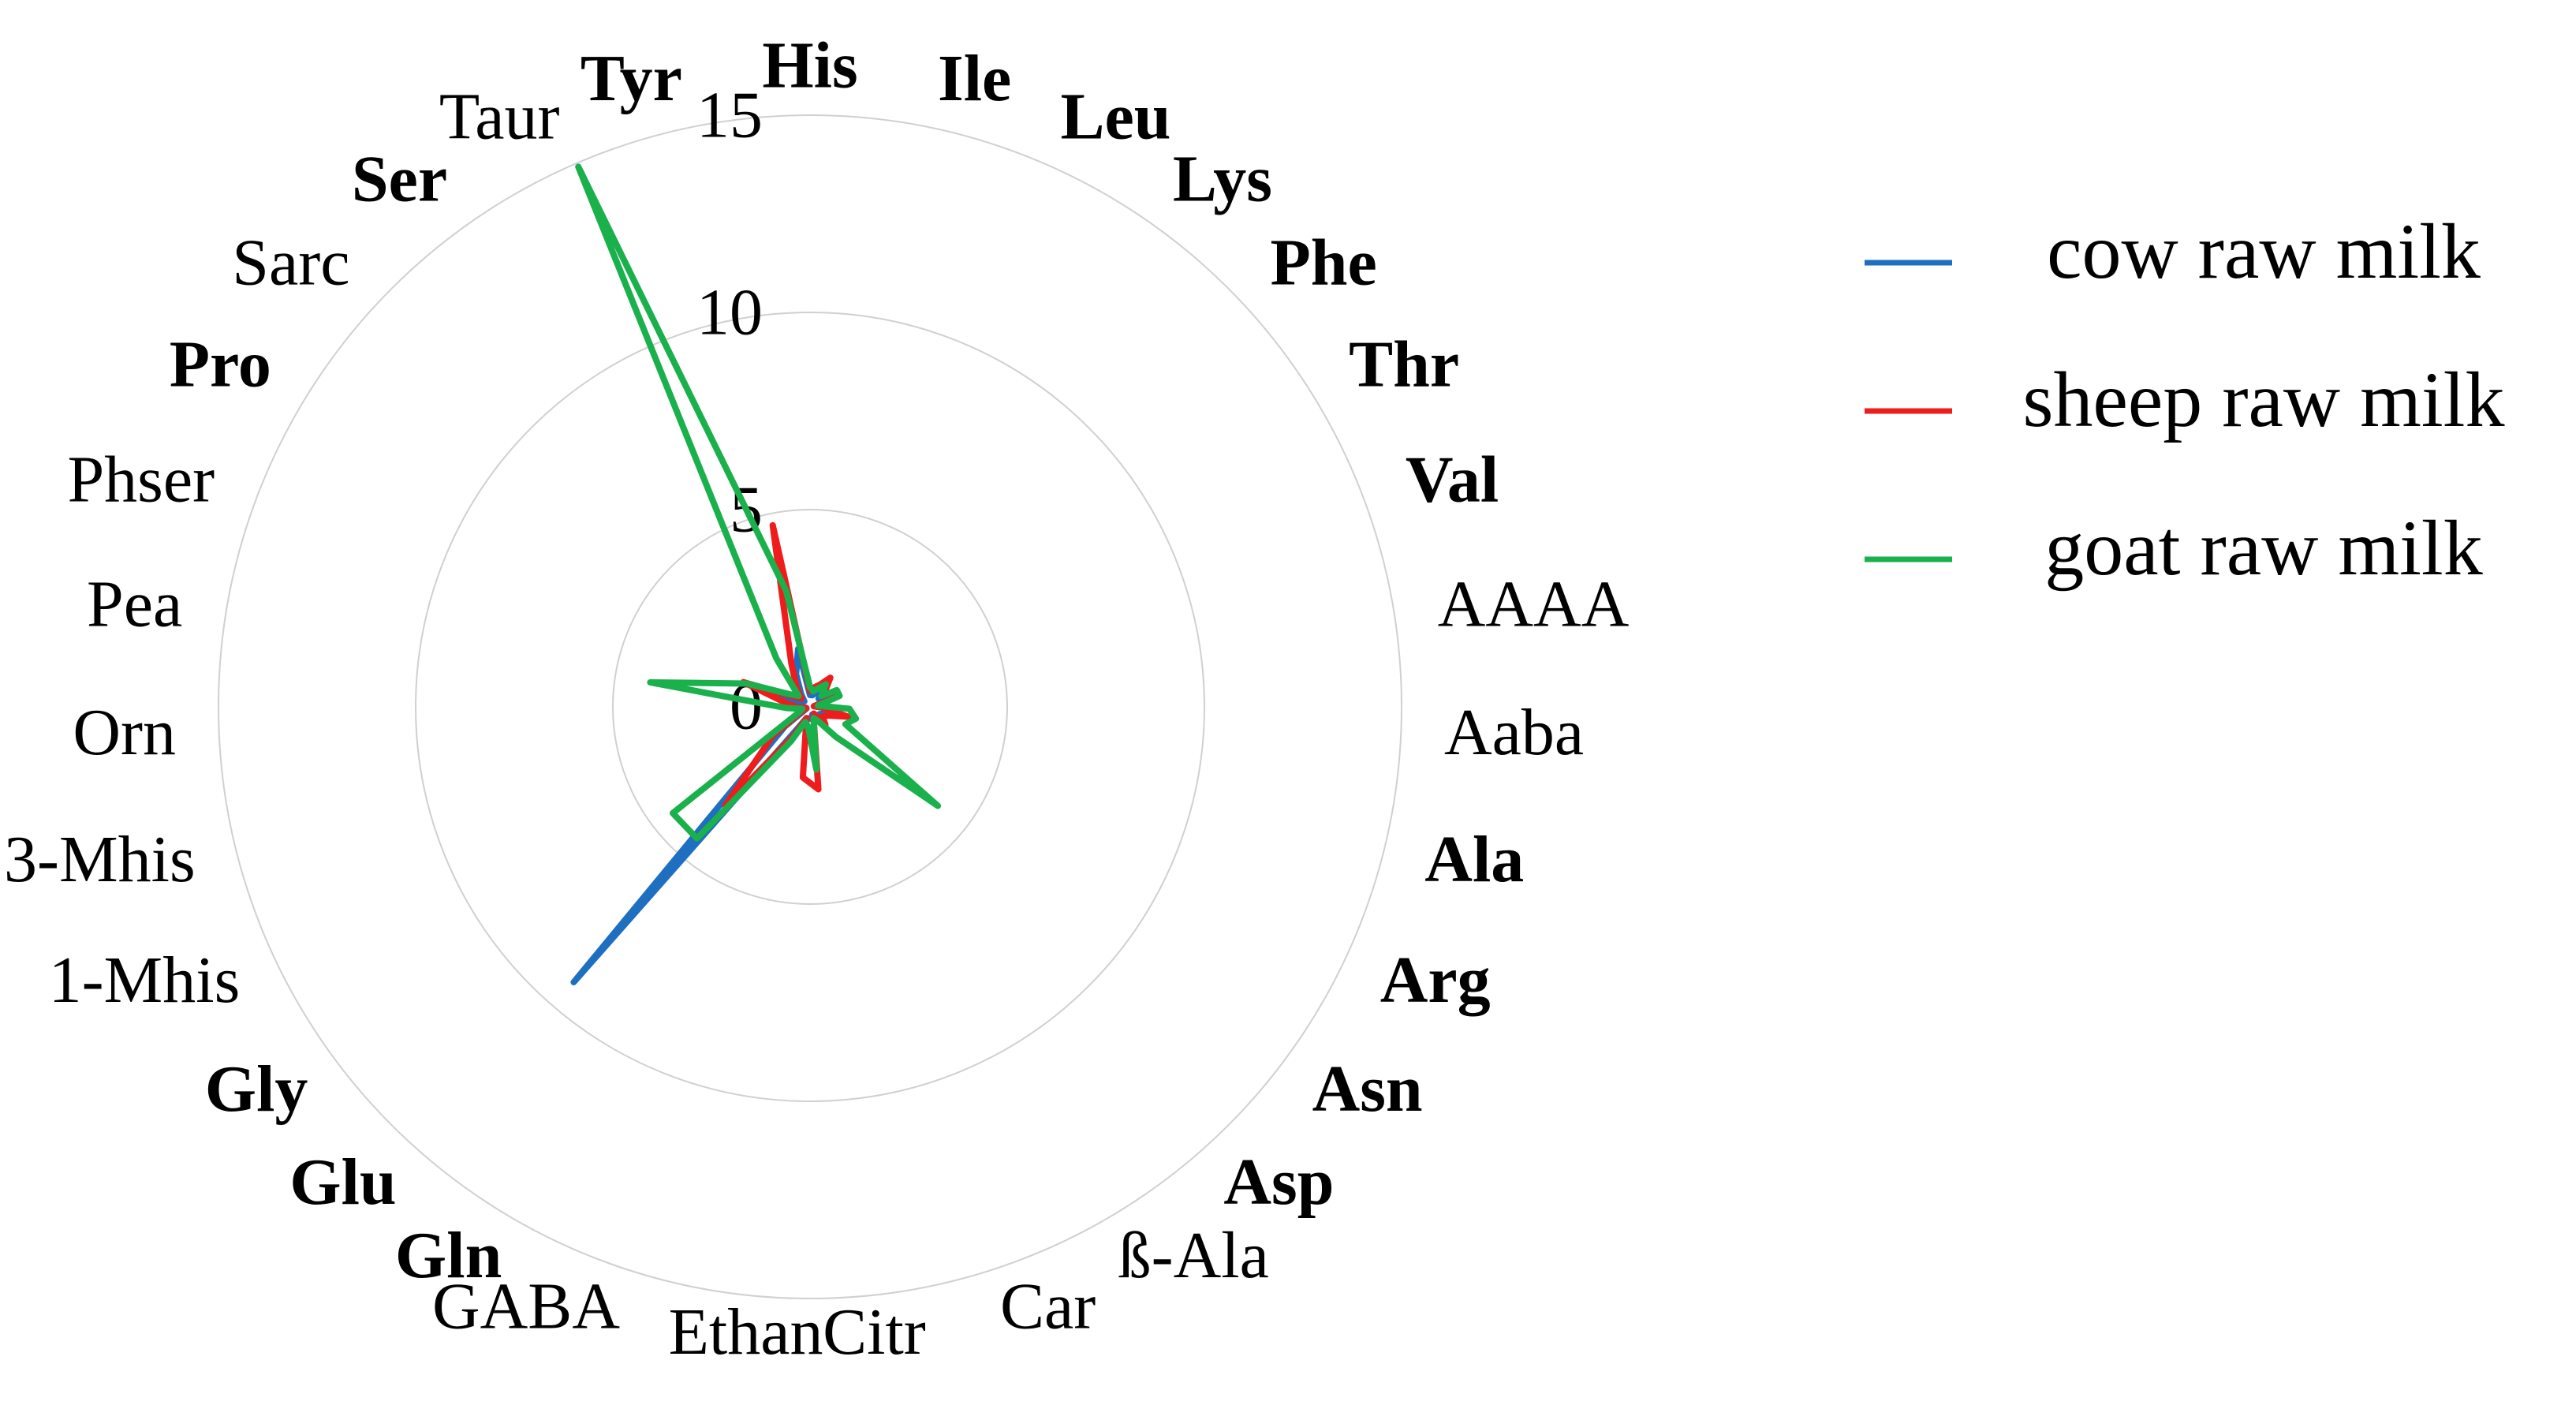 This screenshot has height=1420, width=2576. What do you see at coordinates (1474, 859) in the screenshot?
I see `category-label: Ala` at bounding box center [1474, 859].